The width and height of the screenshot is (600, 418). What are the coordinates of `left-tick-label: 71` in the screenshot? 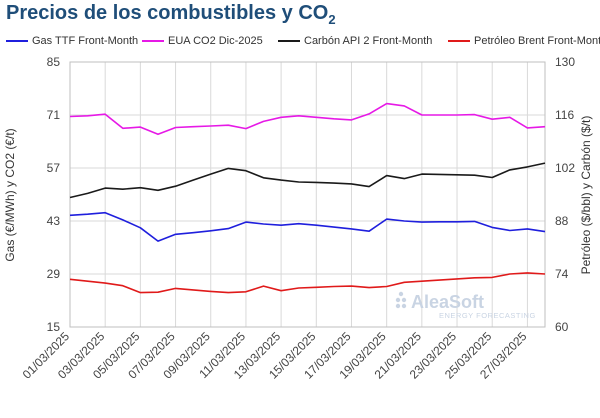 It's located at (54, 115).